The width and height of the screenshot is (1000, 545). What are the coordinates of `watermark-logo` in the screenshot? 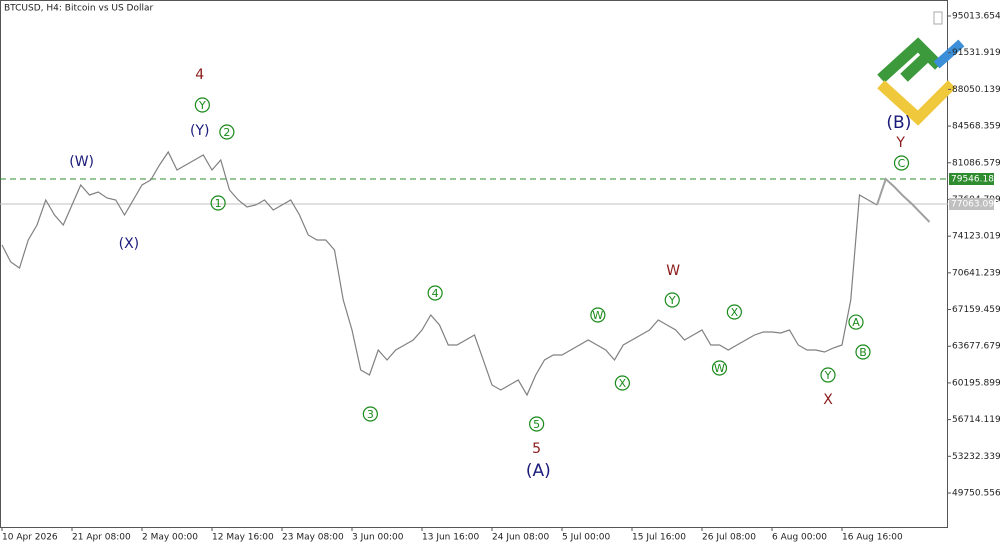 It's located at (921, 81).